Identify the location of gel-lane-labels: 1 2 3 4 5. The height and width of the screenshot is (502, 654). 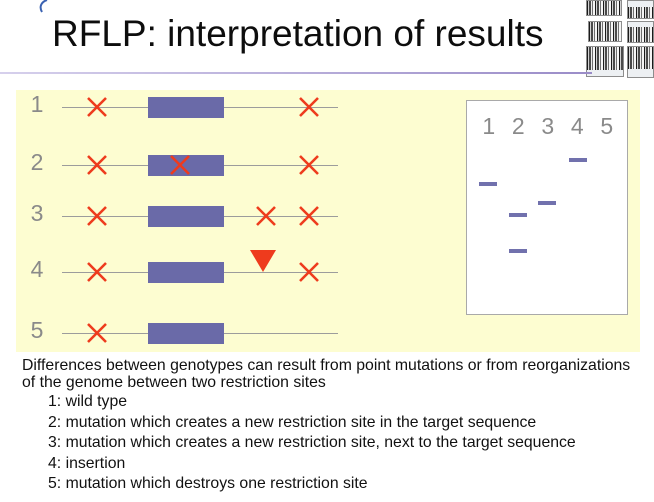
(548, 126).